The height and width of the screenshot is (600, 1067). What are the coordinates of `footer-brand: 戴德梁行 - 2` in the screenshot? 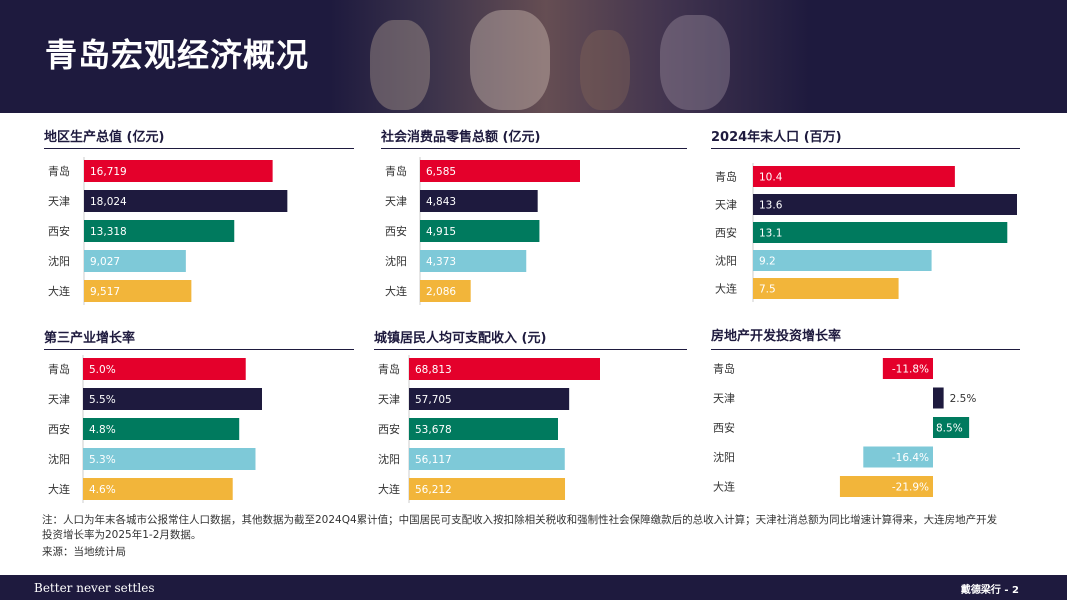 It's located at (989, 590).